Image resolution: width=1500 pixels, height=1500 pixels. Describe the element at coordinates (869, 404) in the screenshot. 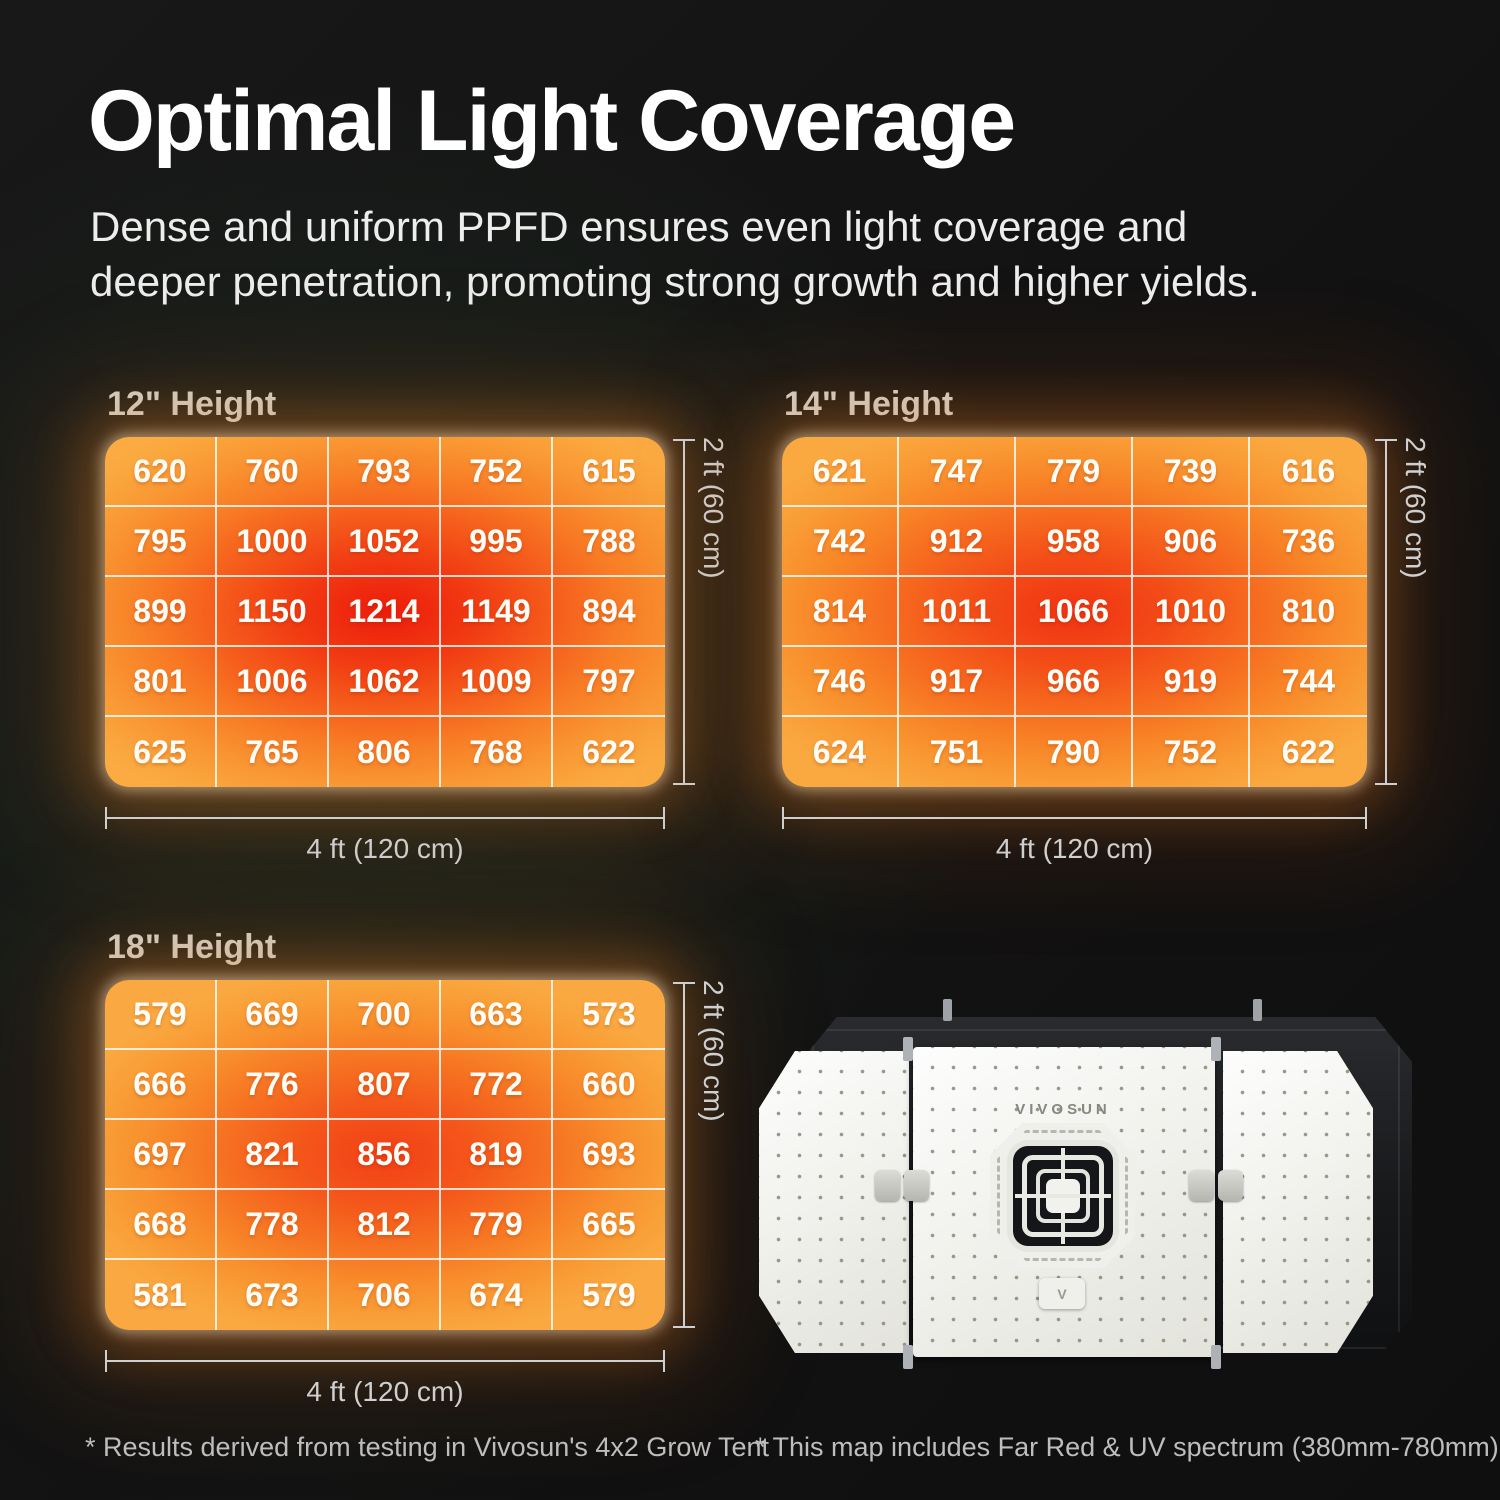

I see `heatmap-title-14in: 14" Height` at that location.